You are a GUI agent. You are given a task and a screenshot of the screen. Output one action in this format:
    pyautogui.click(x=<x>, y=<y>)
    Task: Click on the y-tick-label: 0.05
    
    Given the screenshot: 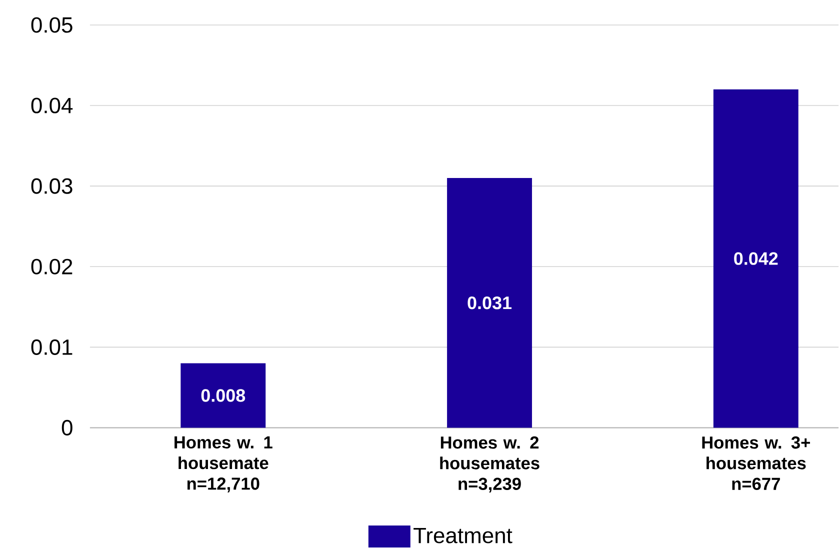 What is the action you would take?
    pyautogui.click(x=51, y=25)
    